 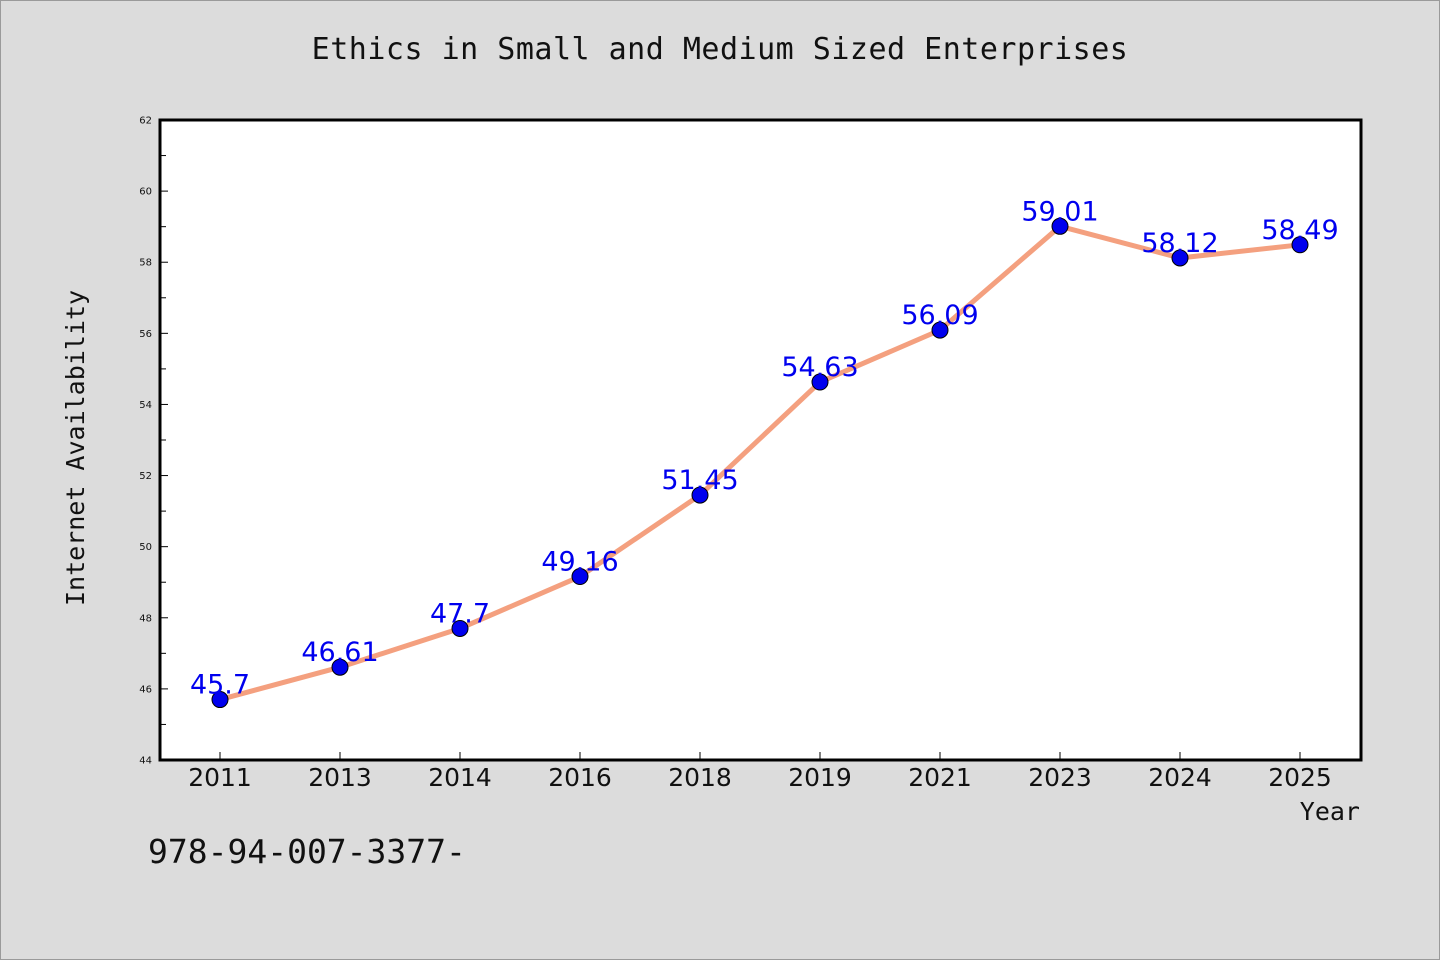 What do you see at coordinates (699, 480) in the screenshot?
I see `data-label: 51.45` at bounding box center [699, 480].